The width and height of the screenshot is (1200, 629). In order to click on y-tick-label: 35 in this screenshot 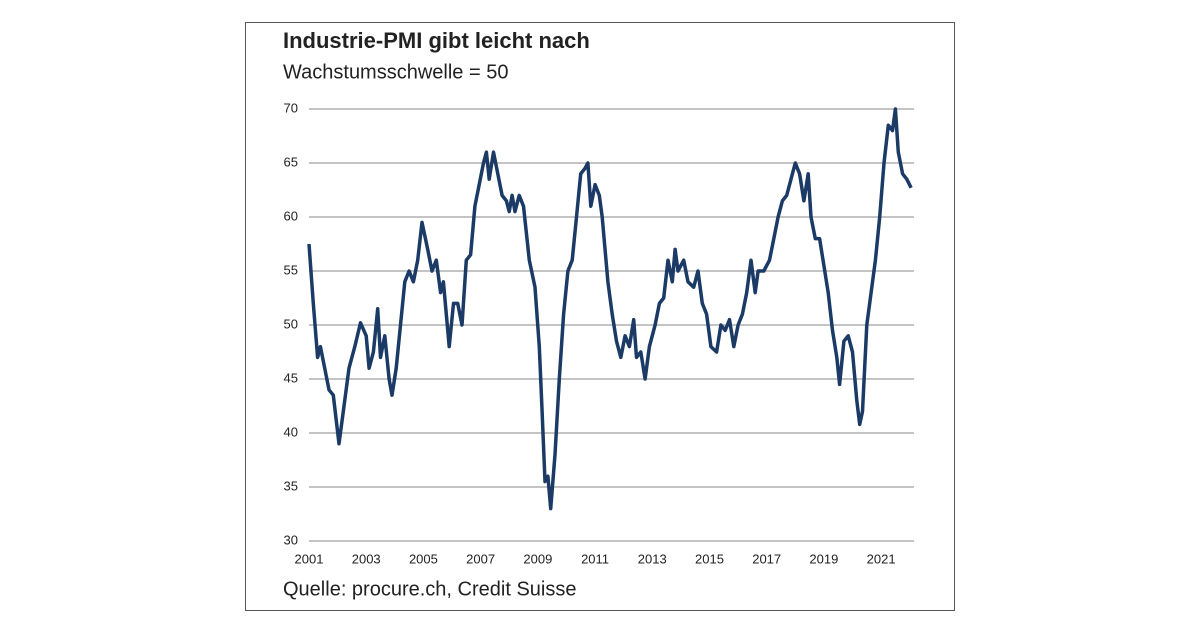, I will do `click(291, 485)`.